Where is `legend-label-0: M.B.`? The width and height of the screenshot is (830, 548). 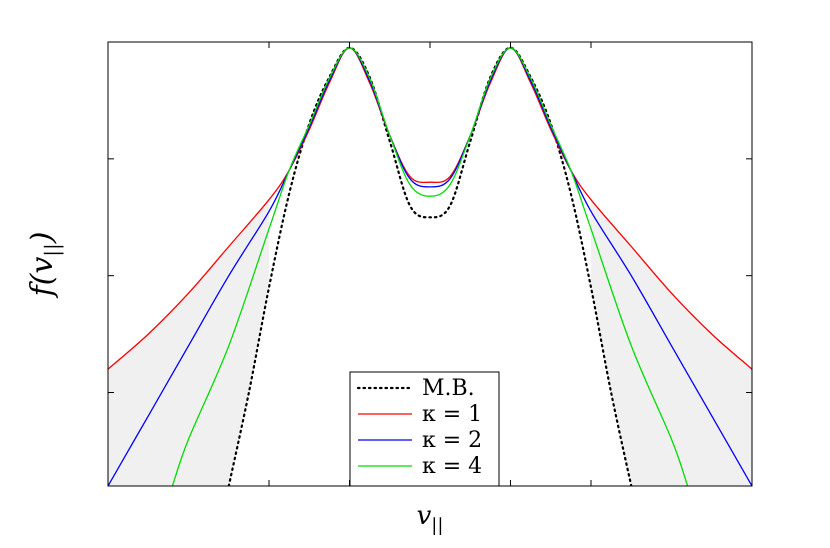 legend-label-0: M.B. is located at coordinates (448, 388).